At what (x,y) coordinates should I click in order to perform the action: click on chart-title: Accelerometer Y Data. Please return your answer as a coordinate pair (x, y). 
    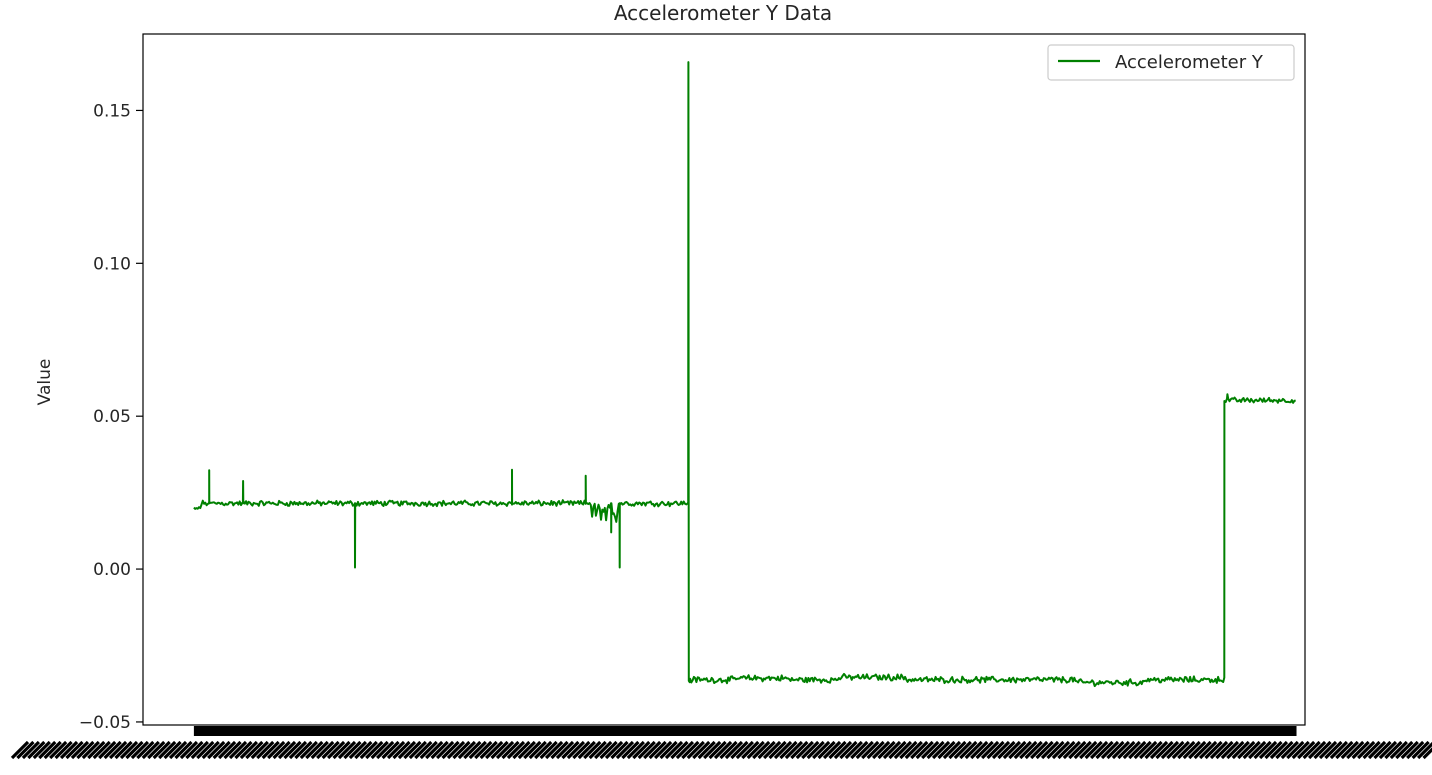
    Looking at the image, I should click on (723, 13).